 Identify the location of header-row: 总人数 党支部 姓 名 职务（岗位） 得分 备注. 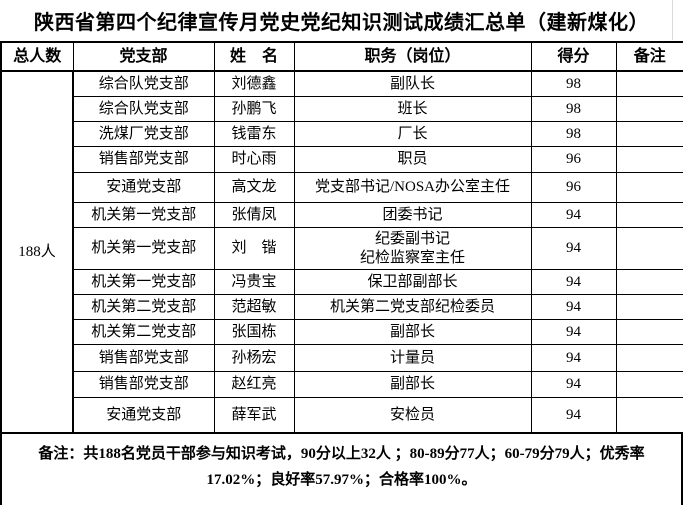
(341, 56).